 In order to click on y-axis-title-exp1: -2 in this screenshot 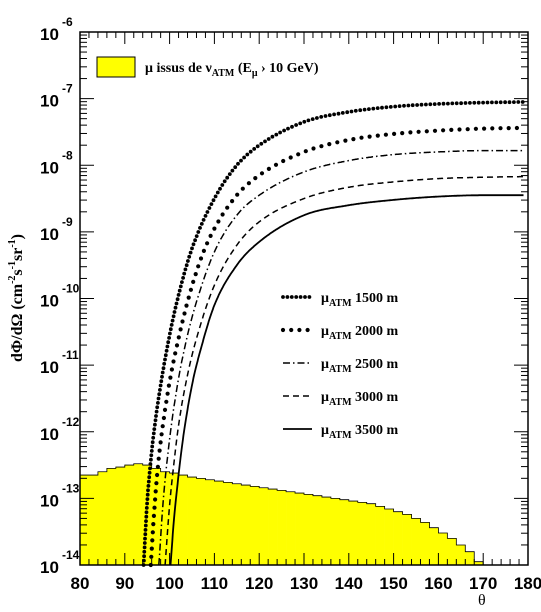, I will do `click(12, 280)`.